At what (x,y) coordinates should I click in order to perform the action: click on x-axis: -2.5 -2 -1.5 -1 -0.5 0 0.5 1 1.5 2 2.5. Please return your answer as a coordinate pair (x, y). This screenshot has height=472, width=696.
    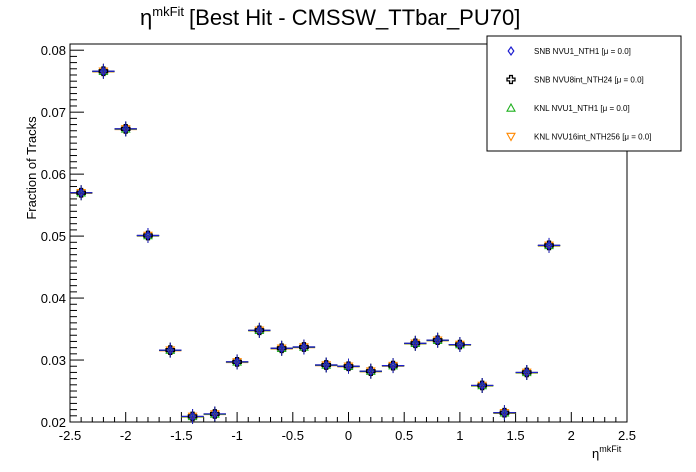
    Looking at the image, I should click on (347, 427).